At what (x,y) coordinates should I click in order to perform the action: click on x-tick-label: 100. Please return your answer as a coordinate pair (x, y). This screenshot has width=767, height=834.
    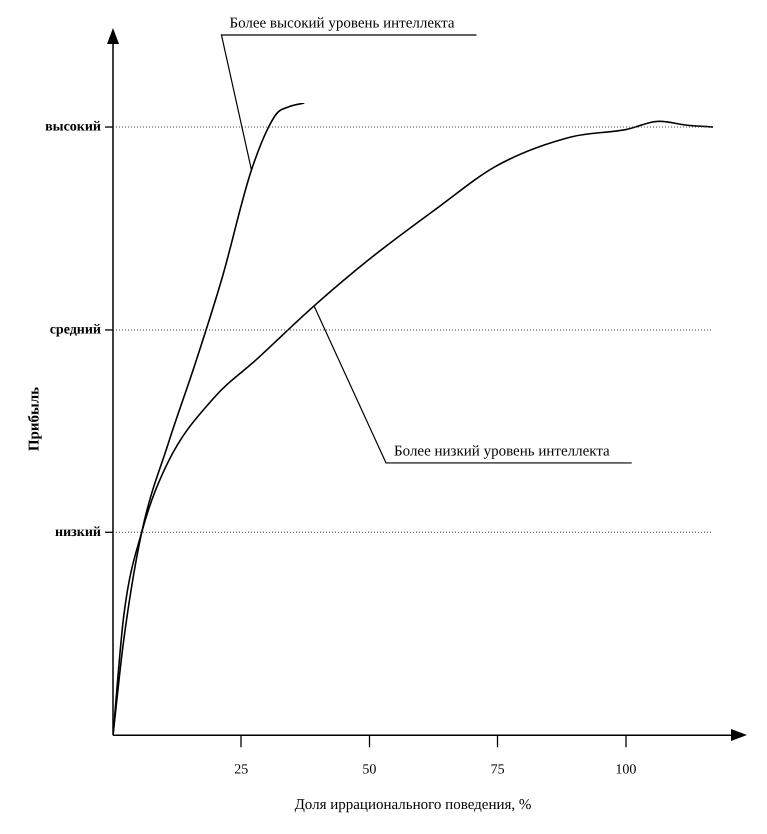
    Looking at the image, I should click on (625, 770).